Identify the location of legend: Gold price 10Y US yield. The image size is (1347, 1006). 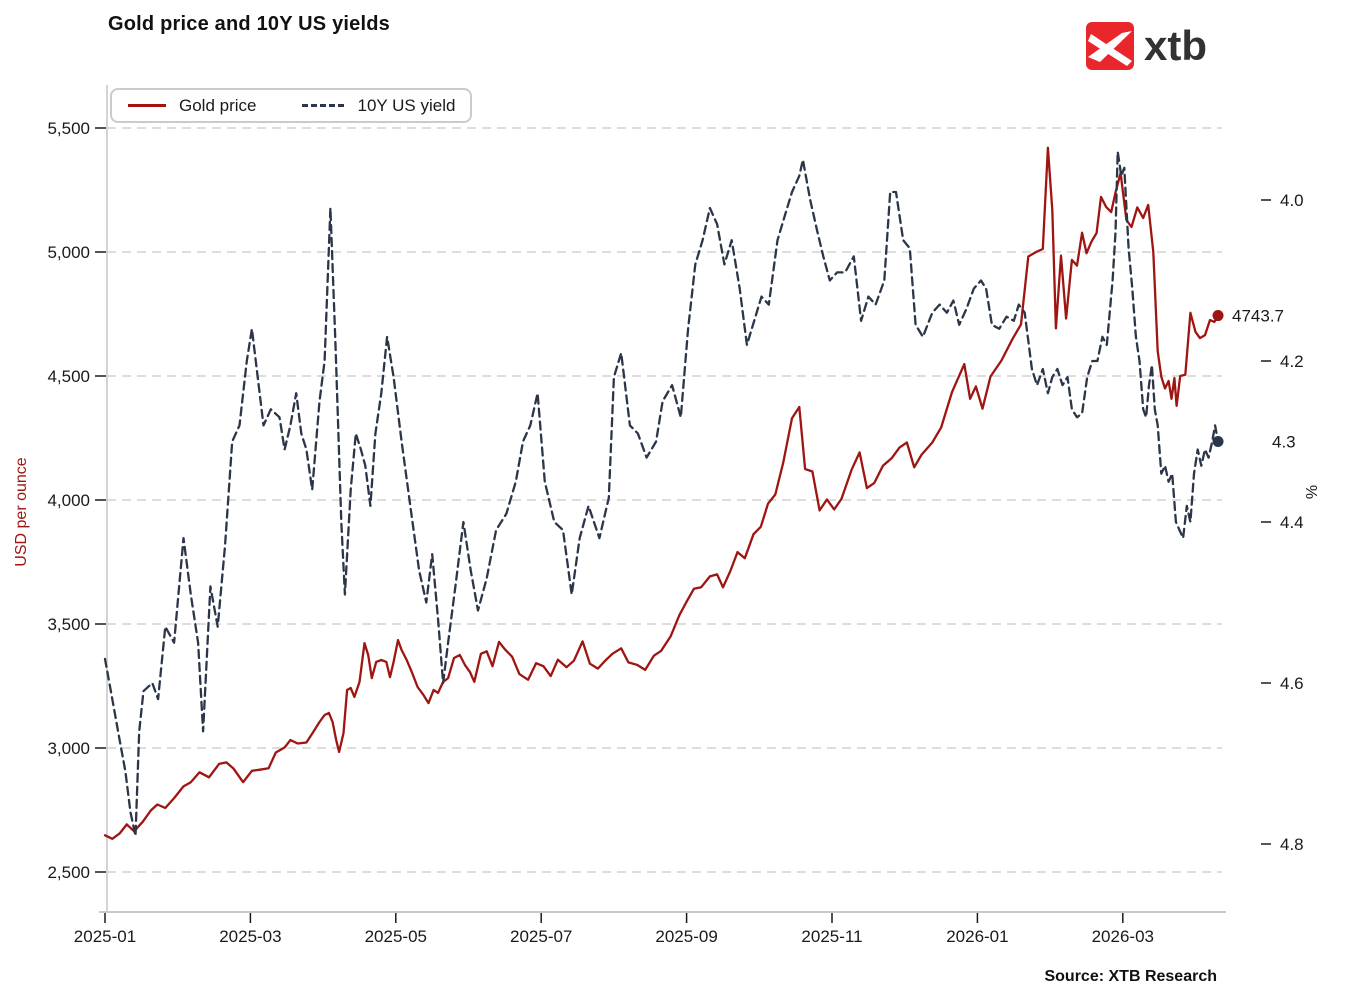
(291, 105).